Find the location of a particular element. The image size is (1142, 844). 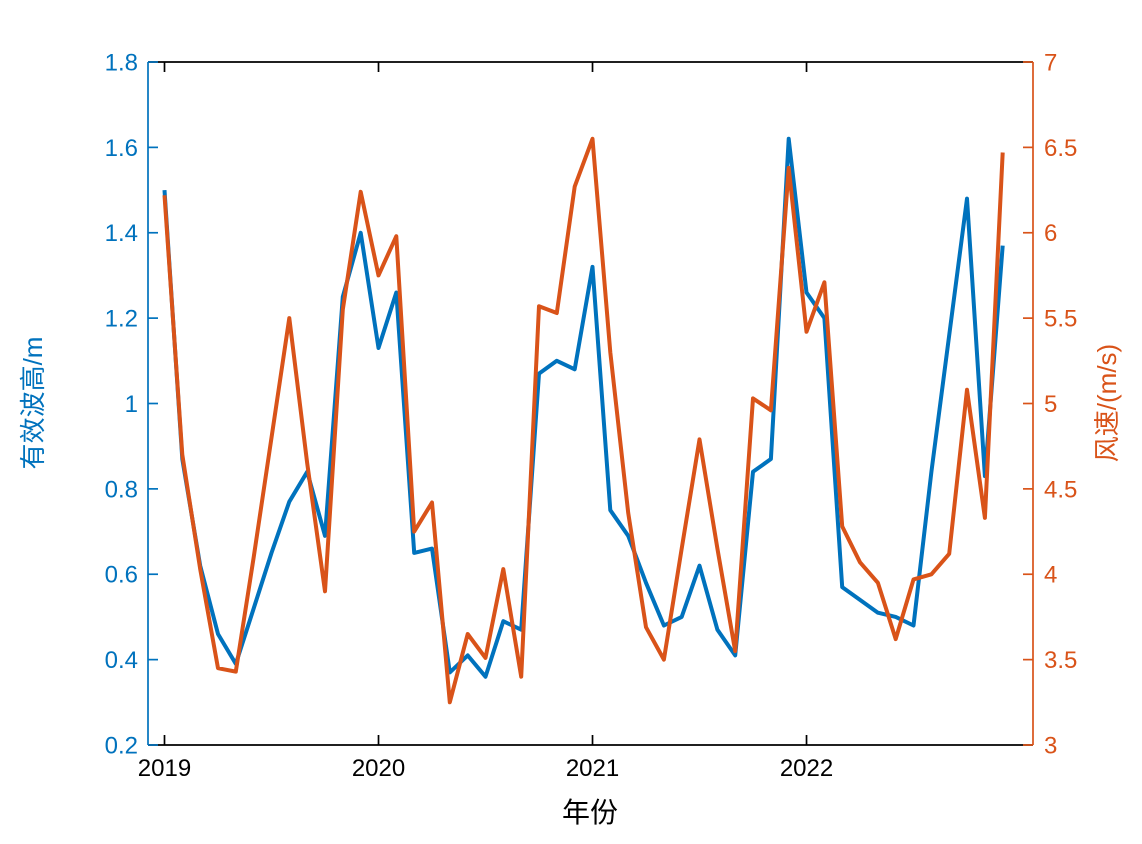

y-right-tick-label: 3 is located at coordinates (1050, 745).